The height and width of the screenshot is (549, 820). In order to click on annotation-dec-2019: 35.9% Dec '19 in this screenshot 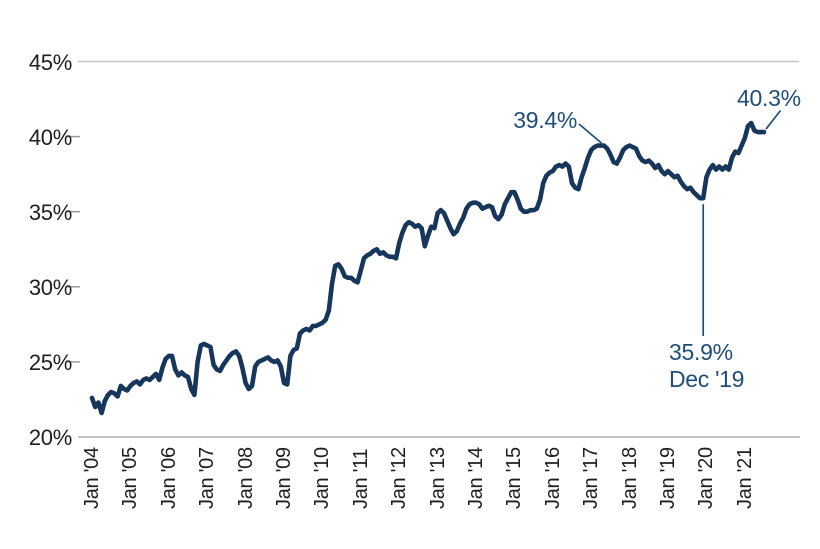, I will do `click(706, 366)`.